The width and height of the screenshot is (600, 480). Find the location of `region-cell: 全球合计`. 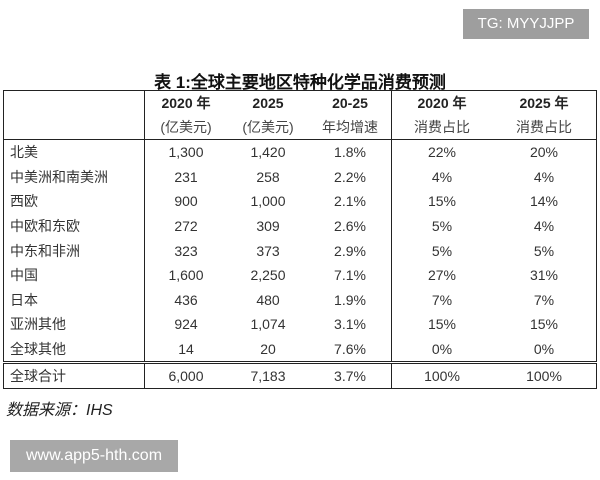

region-cell: 全球合计 is located at coordinates (74, 375).